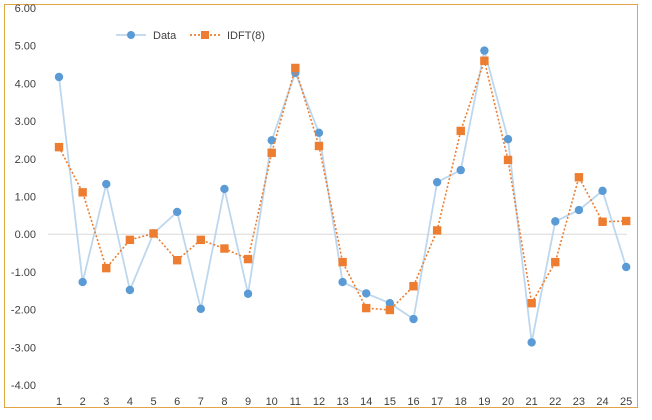  What do you see at coordinates (25, 47) in the screenshot?
I see `y-tick-label: 5.00` at bounding box center [25, 47].